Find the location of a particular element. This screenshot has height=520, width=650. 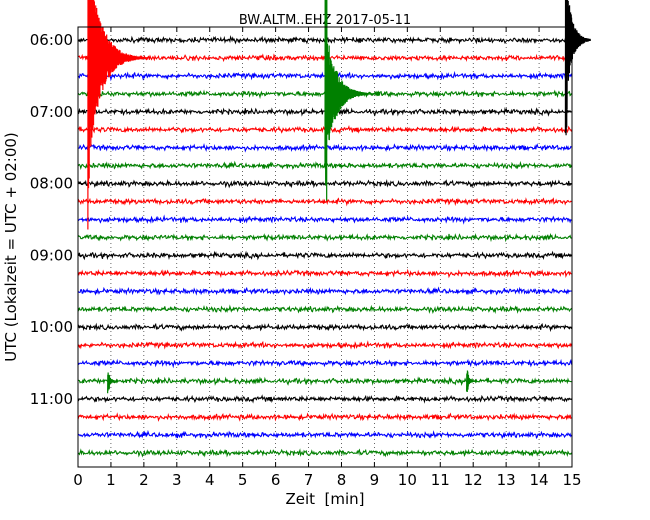

y-tick-label: 07:00 is located at coordinates (51, 112).